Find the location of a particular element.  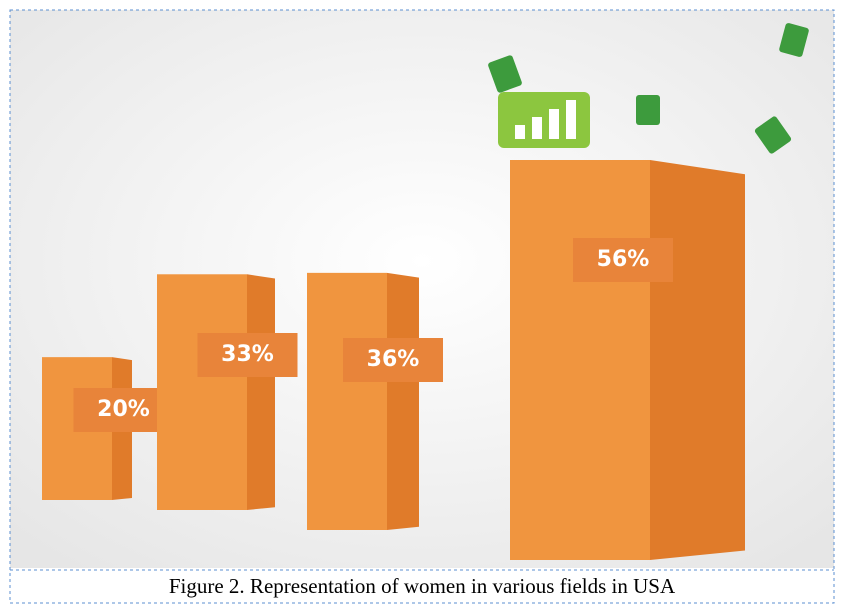

value-label: 56% is located at coordinates (623, 259).